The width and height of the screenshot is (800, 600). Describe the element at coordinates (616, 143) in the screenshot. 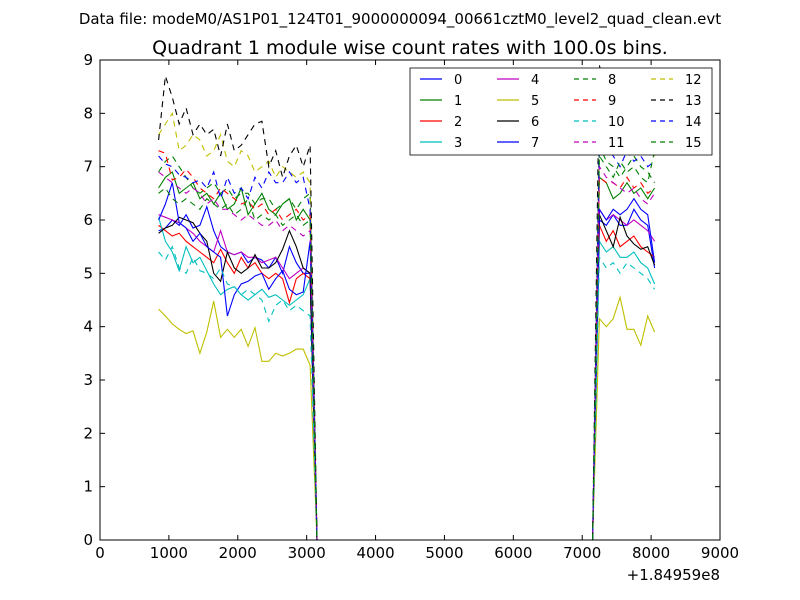

I see `legend-label-11: 11` at that location.